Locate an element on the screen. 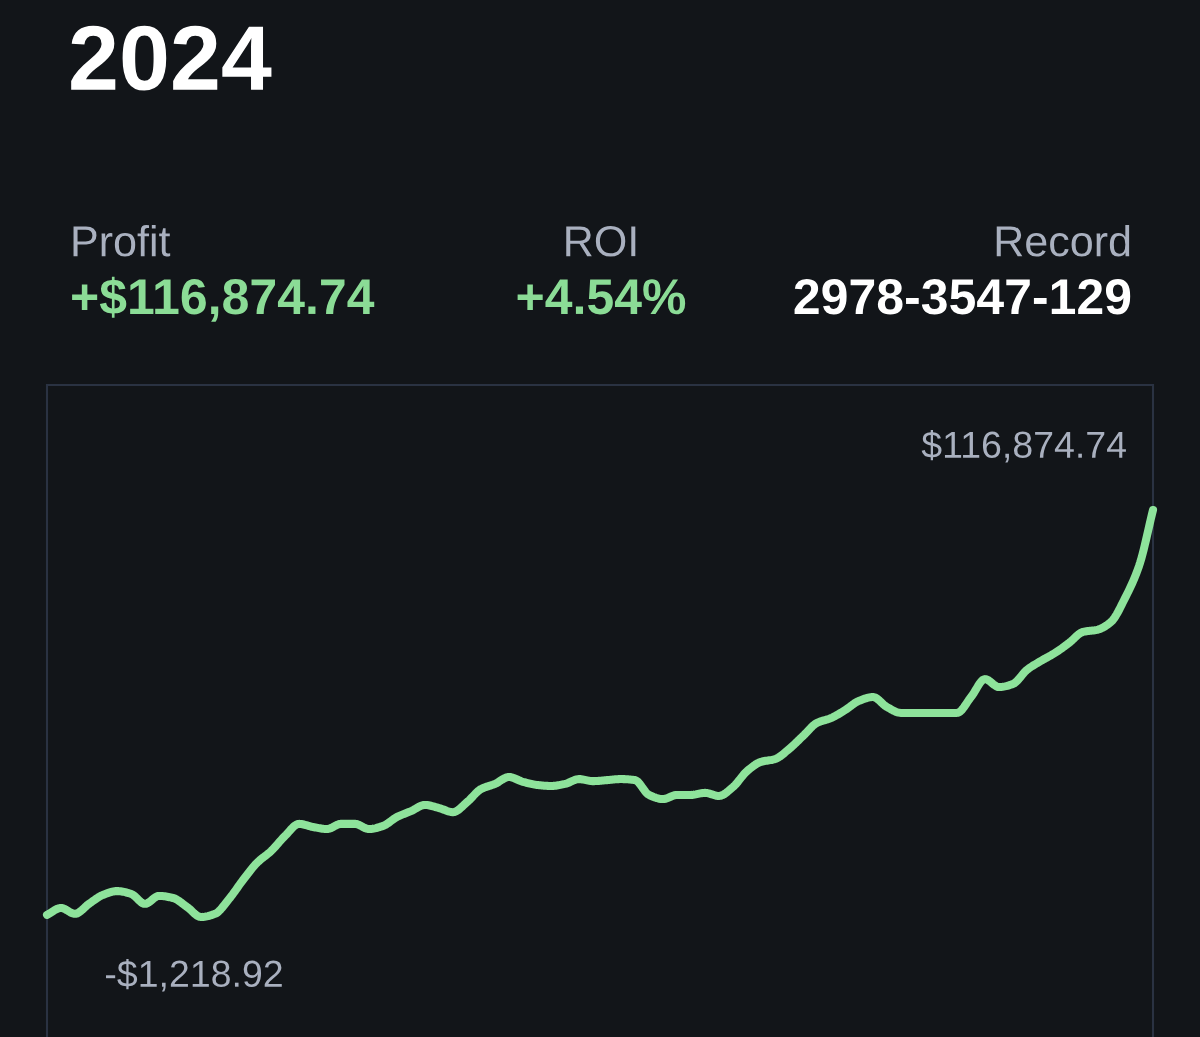 This screenshot has width=1200, height=1037. data-label: -$1,218.92 is located at coordinates (194, 975).